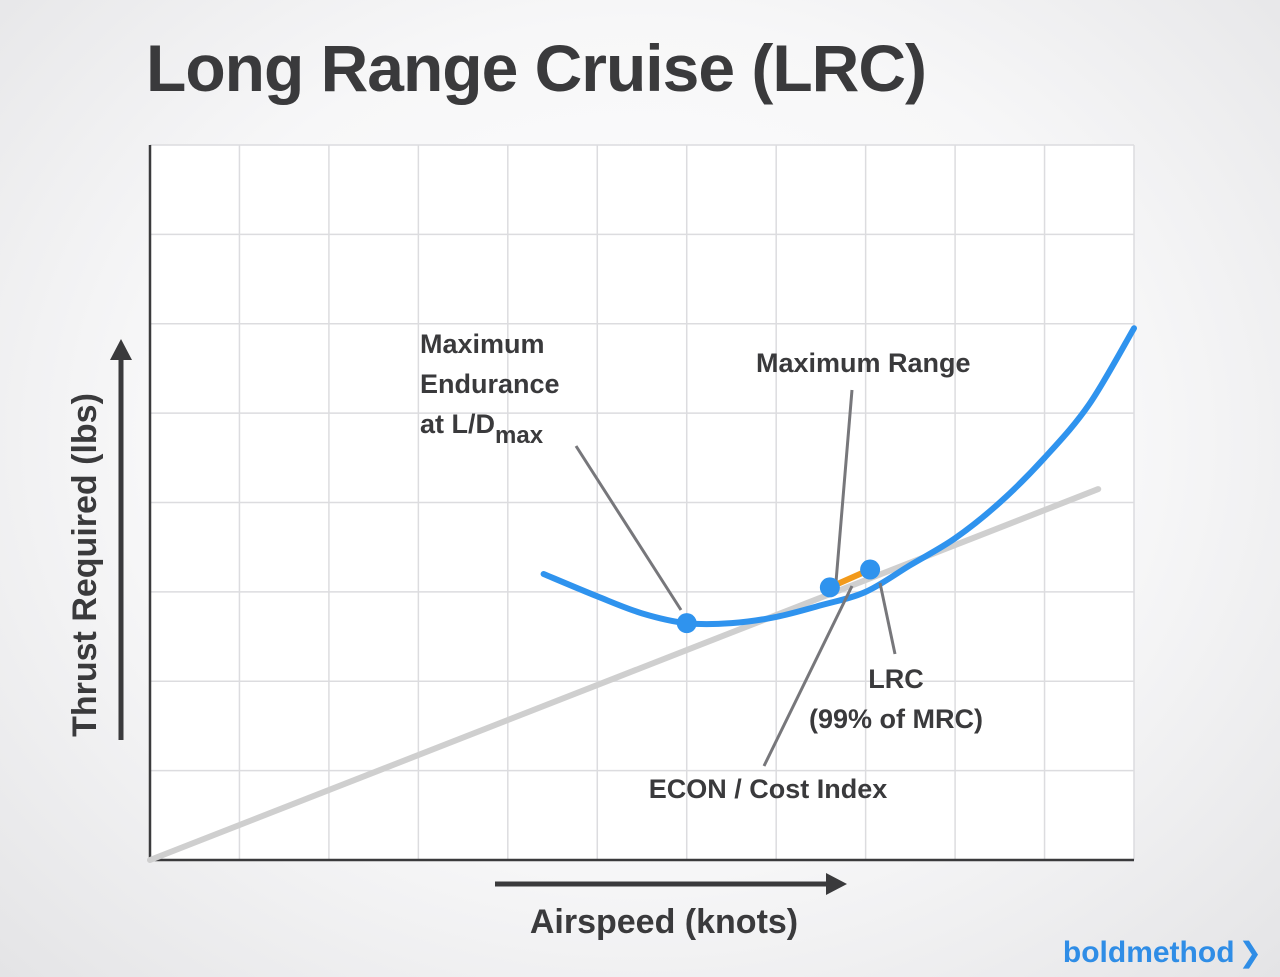 The width and height of the screenshot is (1280, 977). What do you see at coordinates (482, 429) in the screenshot?
I see `max-endurance-line3: at L/Dmax` at bounding box center [482, 429].